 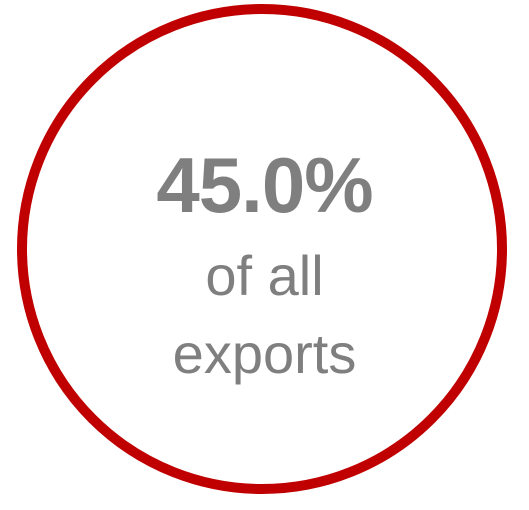 What do you see at coordinates (264, 275) in the screenshot?
I see `stat-caption-line-1: of all` at bounding box center [264, 275].